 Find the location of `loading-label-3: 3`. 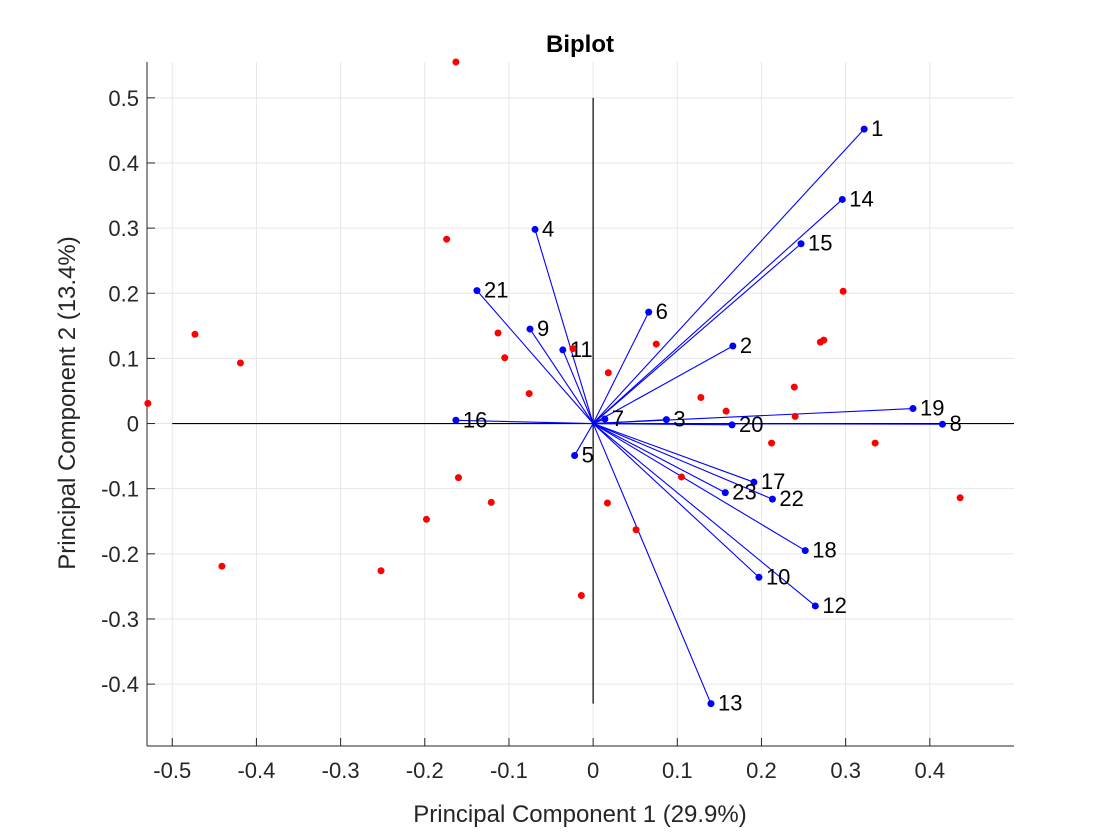

loading-label-3: 3 is located at coordinates (679, 419).